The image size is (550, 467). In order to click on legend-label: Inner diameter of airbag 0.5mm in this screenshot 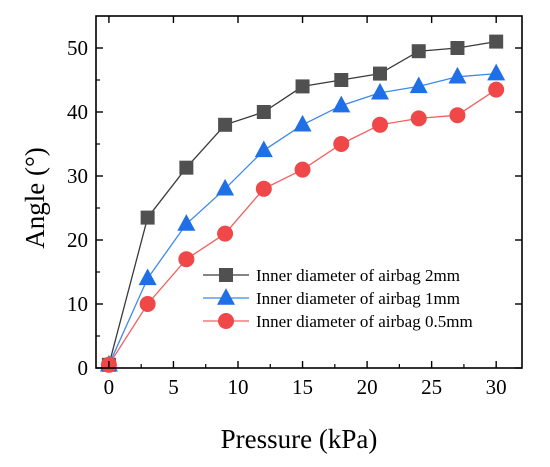, I will do `click(364, 321)`.